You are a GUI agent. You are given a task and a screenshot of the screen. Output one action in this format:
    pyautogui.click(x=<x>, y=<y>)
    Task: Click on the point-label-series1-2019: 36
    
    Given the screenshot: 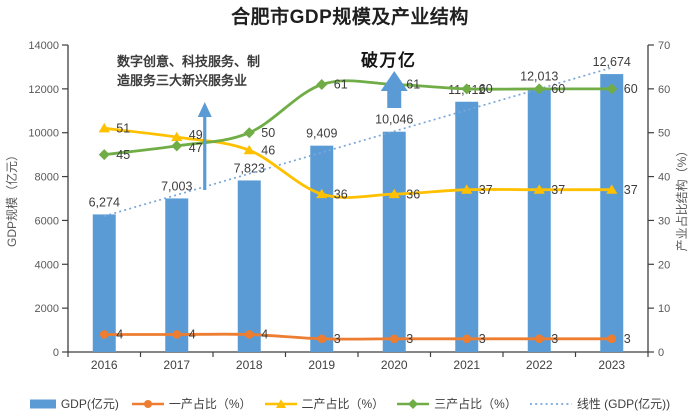 What is the action you would take?
    pyautogui.click(x=341, y=194)
    